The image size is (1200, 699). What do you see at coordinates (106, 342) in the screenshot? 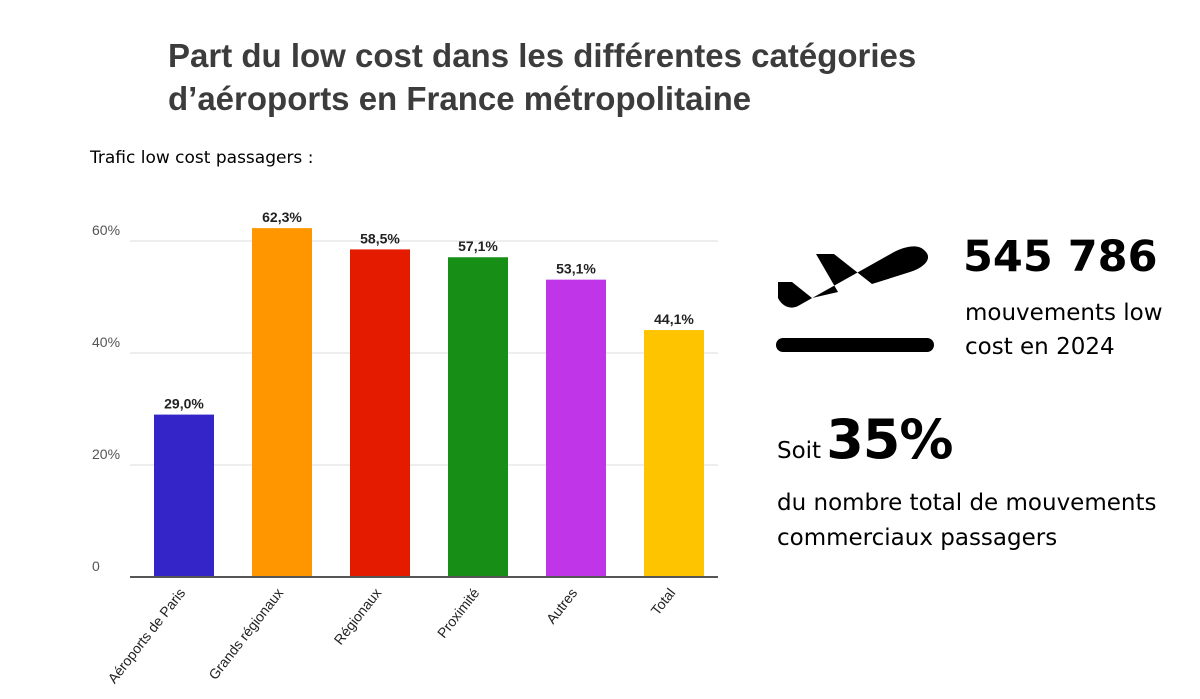
I see `y-tick-label: 40%` at bounding box center [106, 342].